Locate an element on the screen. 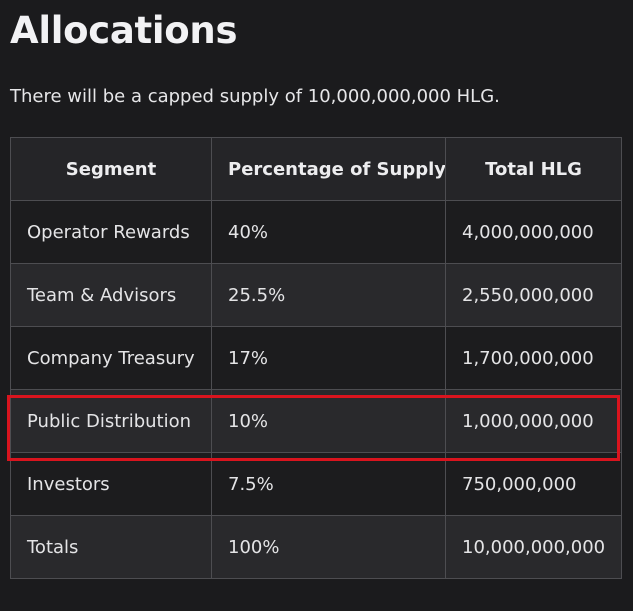  table-row-highlighted: Public Distribution 10% 1,000,000,000 is located at coordinates (316, 421).